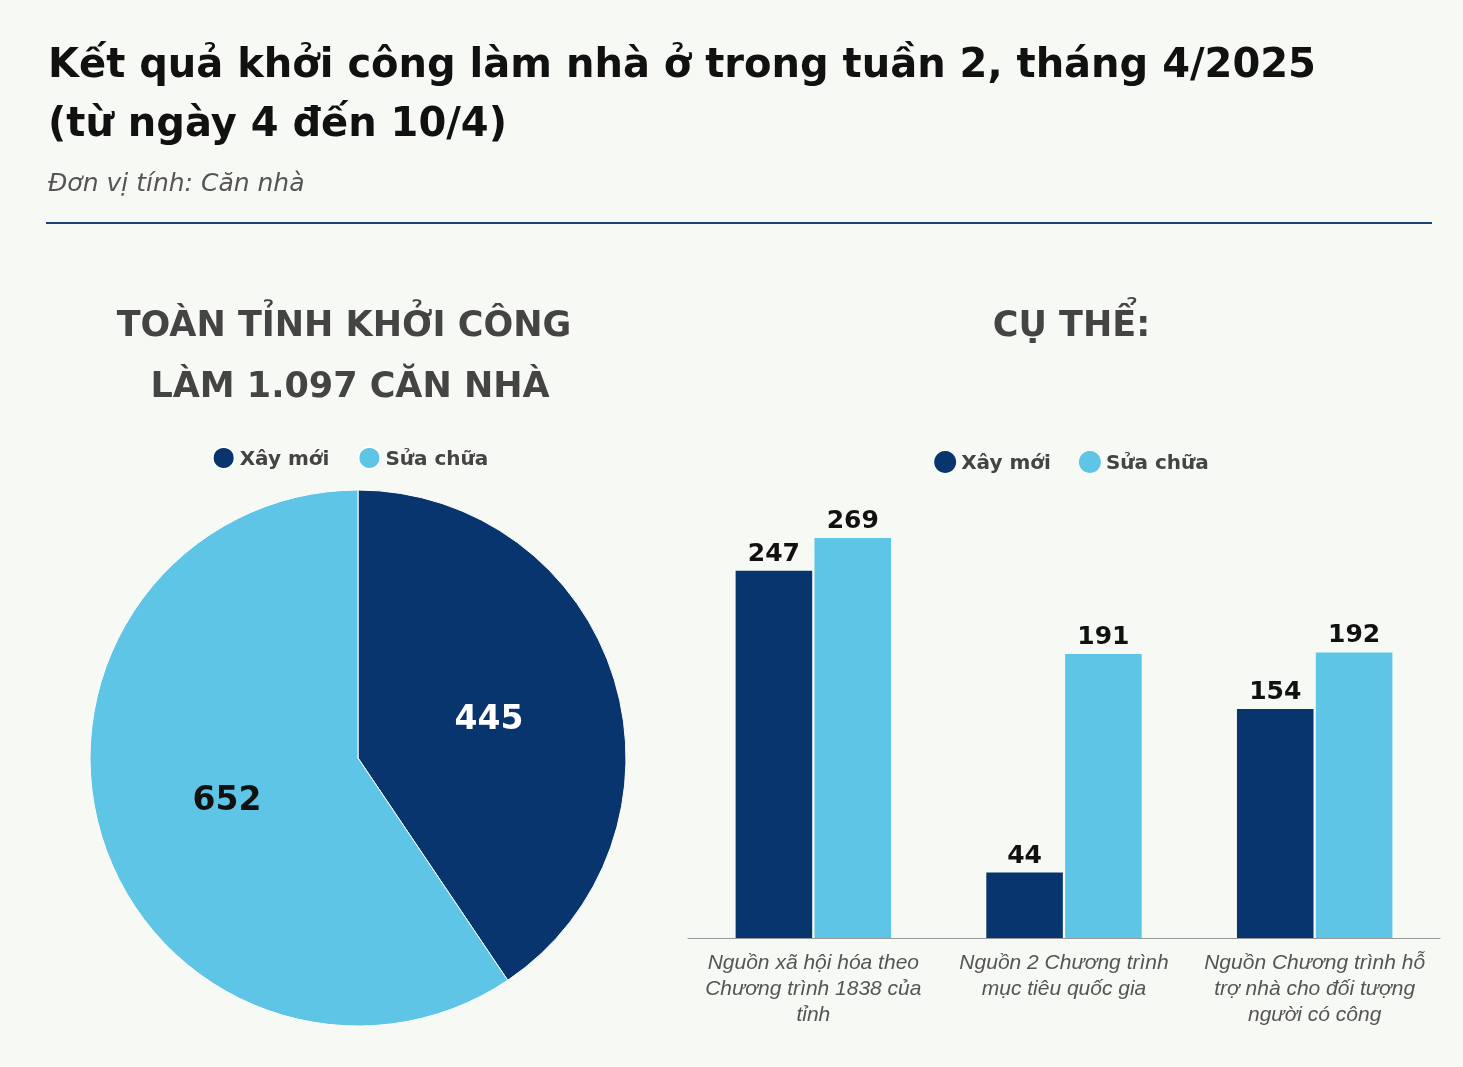 The height and width of the screenshot is (1067, 1463). Describe the element at coordinates (1071, 320) in the screenshot. I see `chart-title: CỤ THỂ:` at that location.